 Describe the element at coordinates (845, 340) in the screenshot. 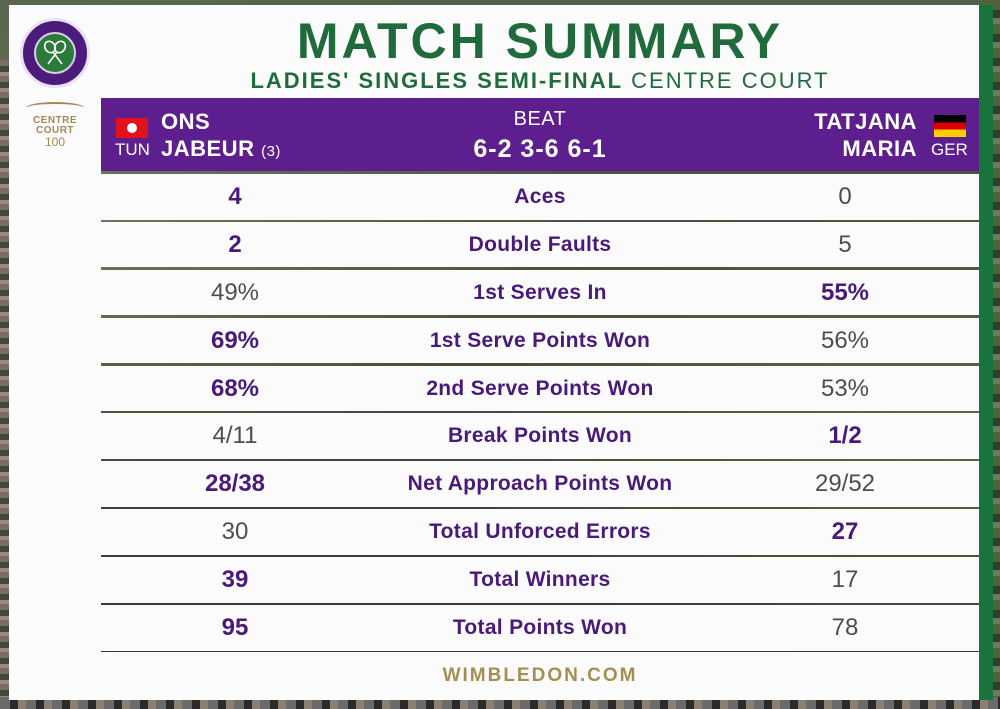

I see `player2-stat: 56%` at that location.